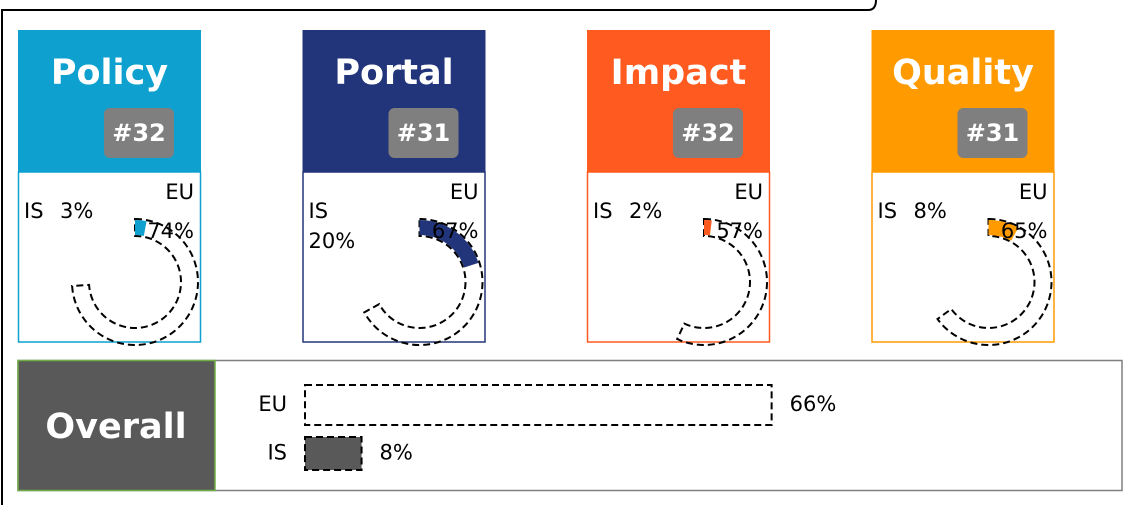 This screenshot has width=1140, height=505. Describe the element at coordinates (277, 453) in the screenshot. I see `bar-label: IS` at that location.